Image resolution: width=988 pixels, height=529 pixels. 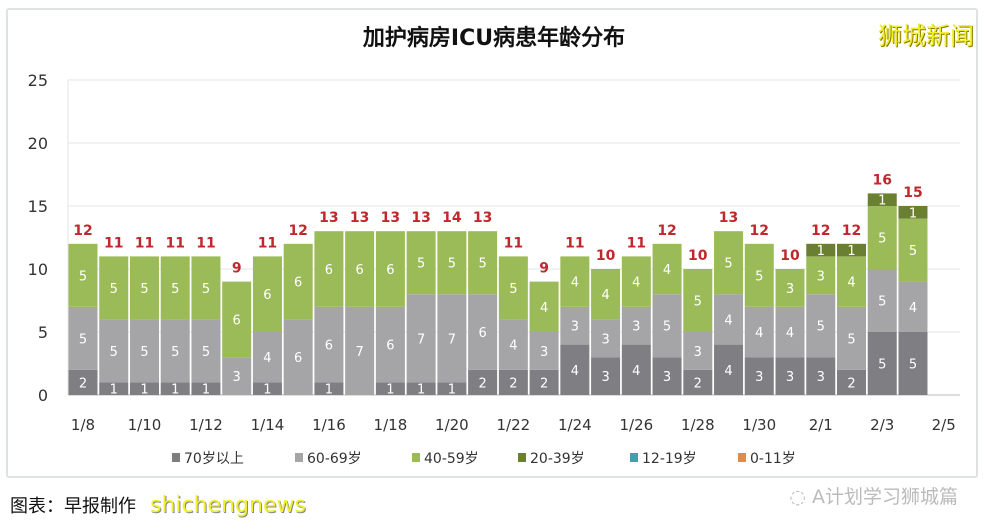 I want to click on x-tick-label: 1/22, so click(x=514, y=425).